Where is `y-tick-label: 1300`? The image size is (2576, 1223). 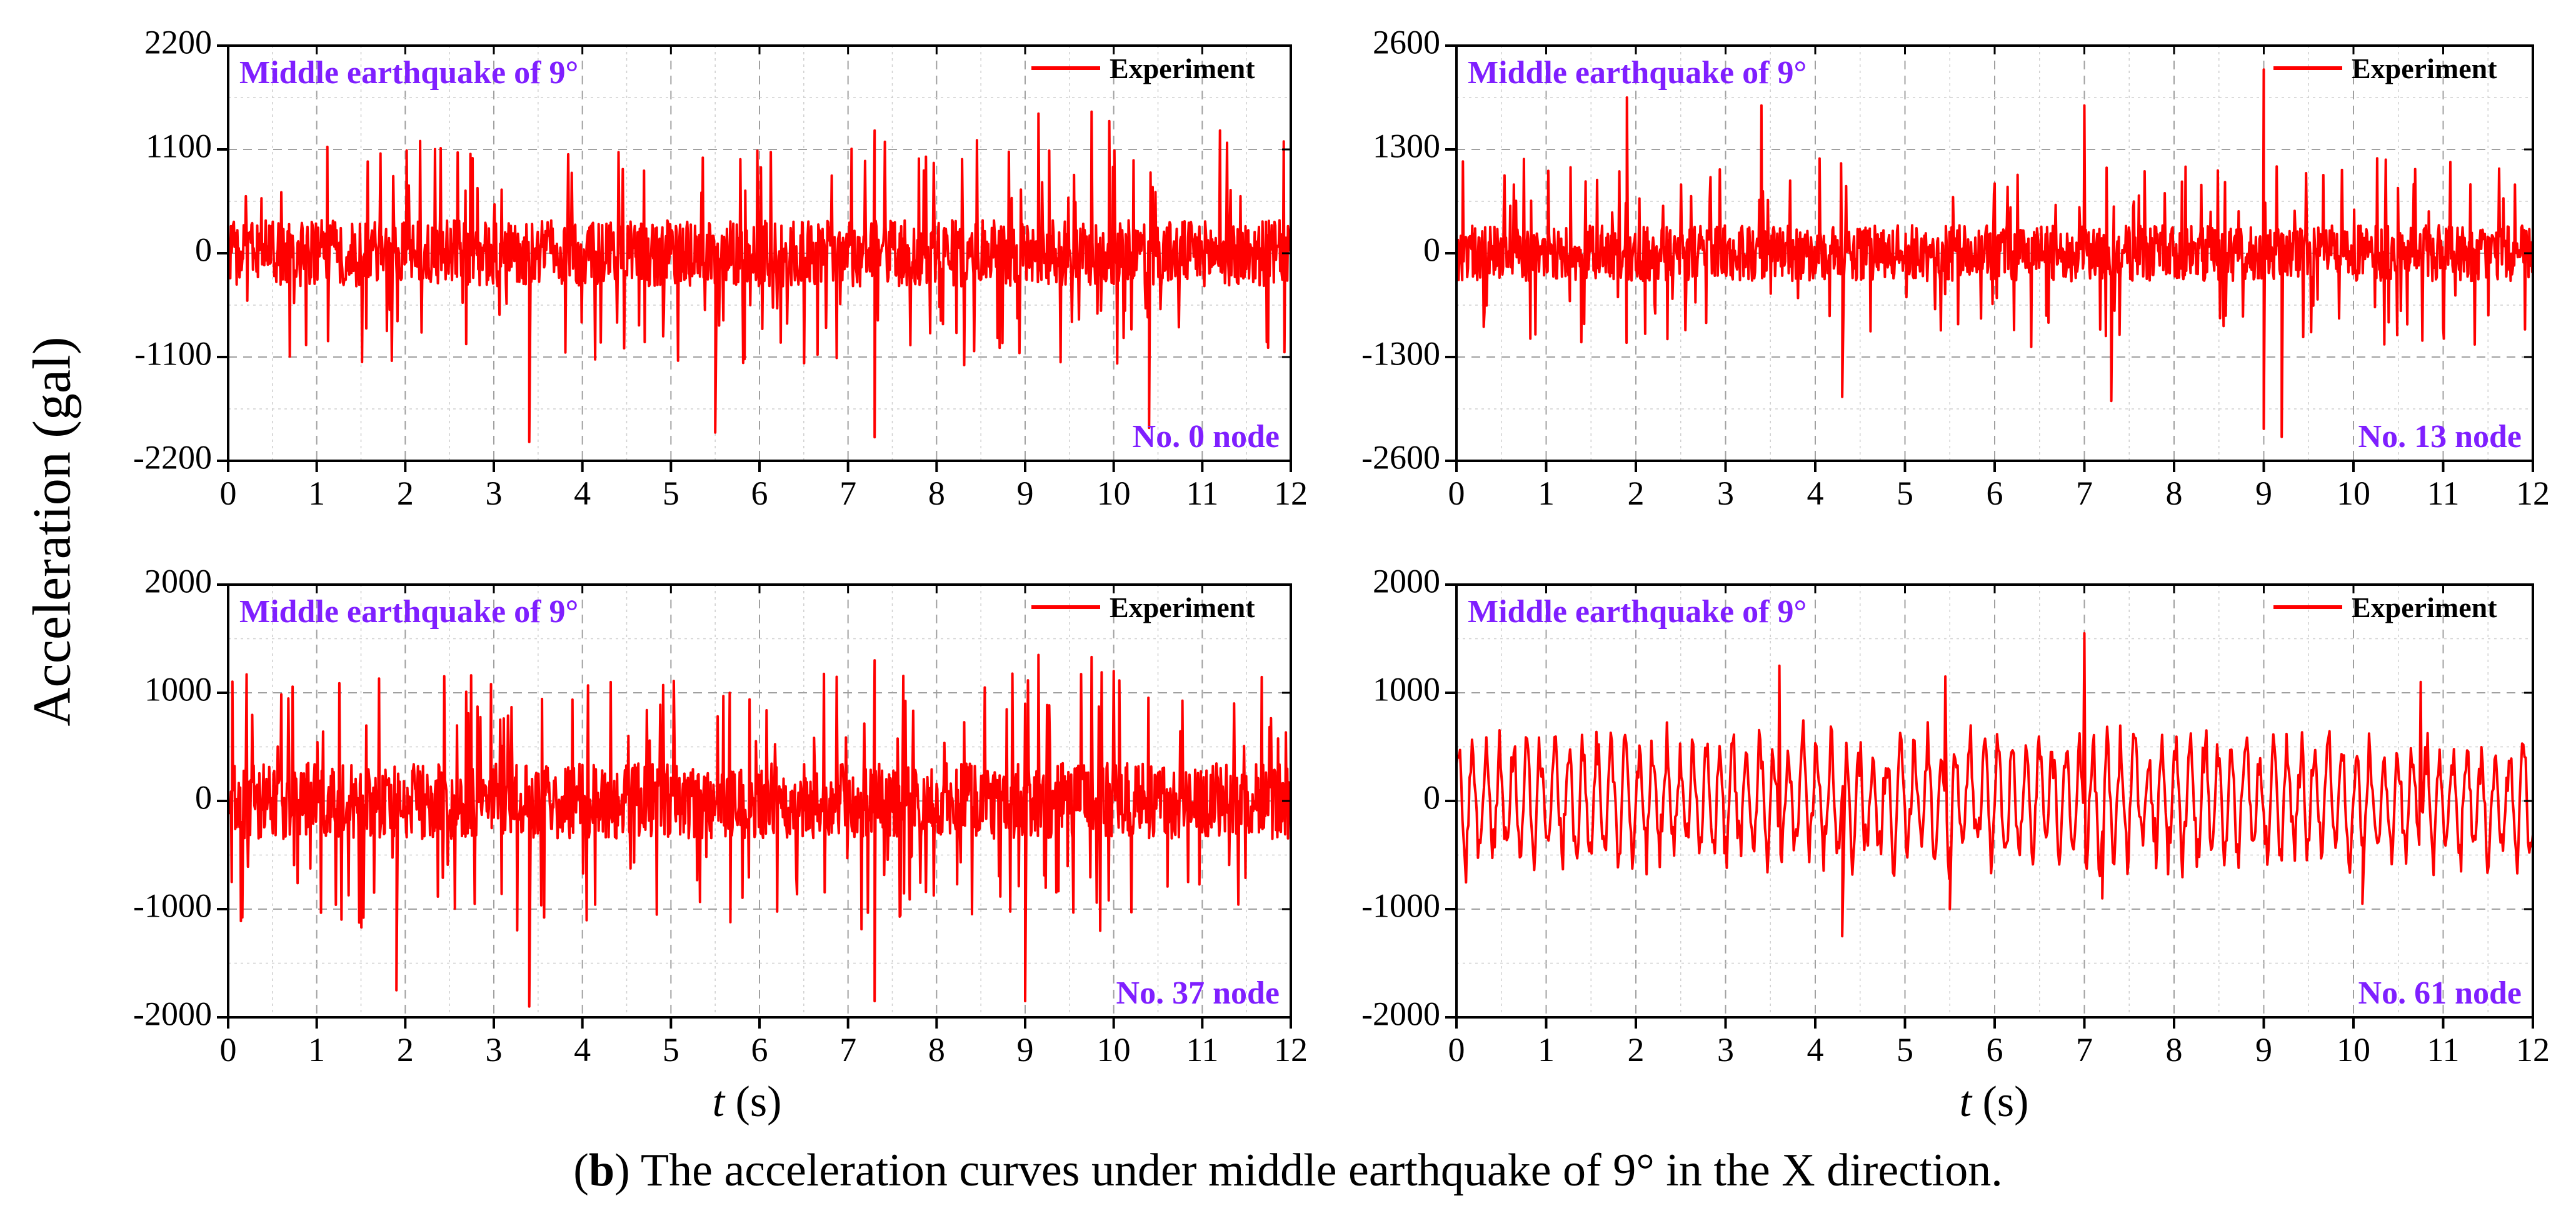
y-tick-label: 1300 is located at coordinates (1406, 145).